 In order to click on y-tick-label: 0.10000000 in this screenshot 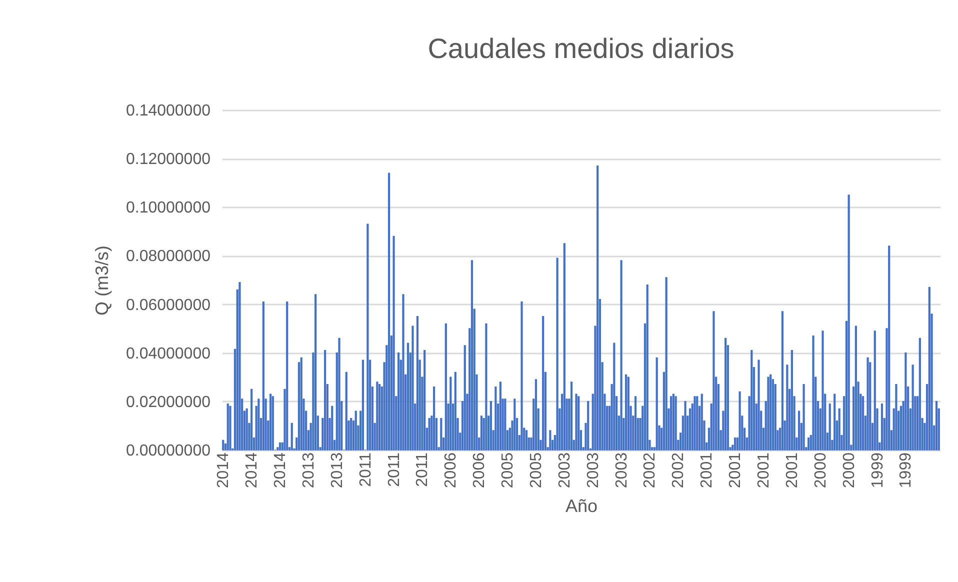, I will do `click(168, 208)`.